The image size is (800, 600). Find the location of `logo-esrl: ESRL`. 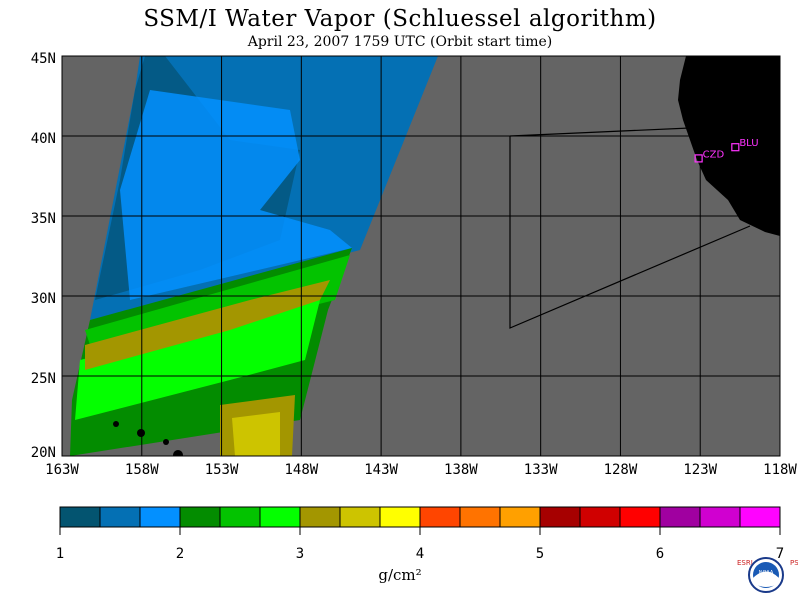

logo-esrl: ESRL is located at coordinates (746, 563).